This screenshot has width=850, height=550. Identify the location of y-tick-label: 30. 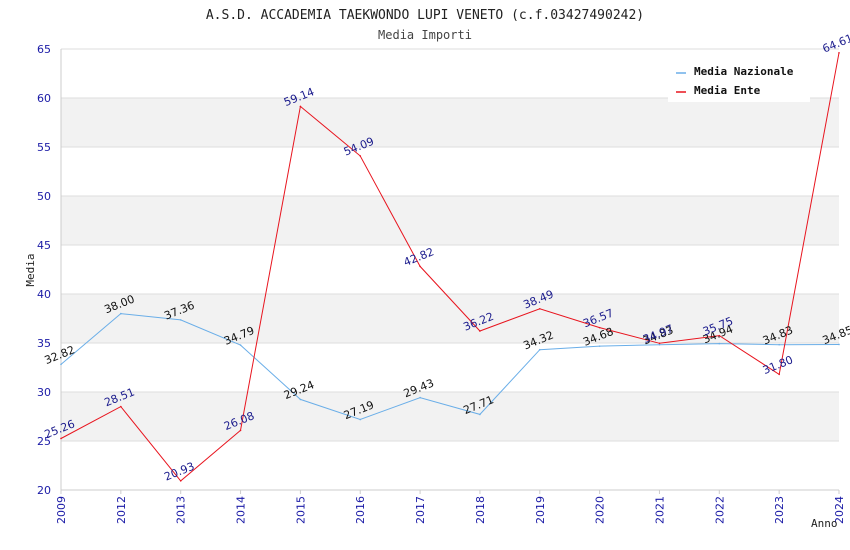
(44, 392).